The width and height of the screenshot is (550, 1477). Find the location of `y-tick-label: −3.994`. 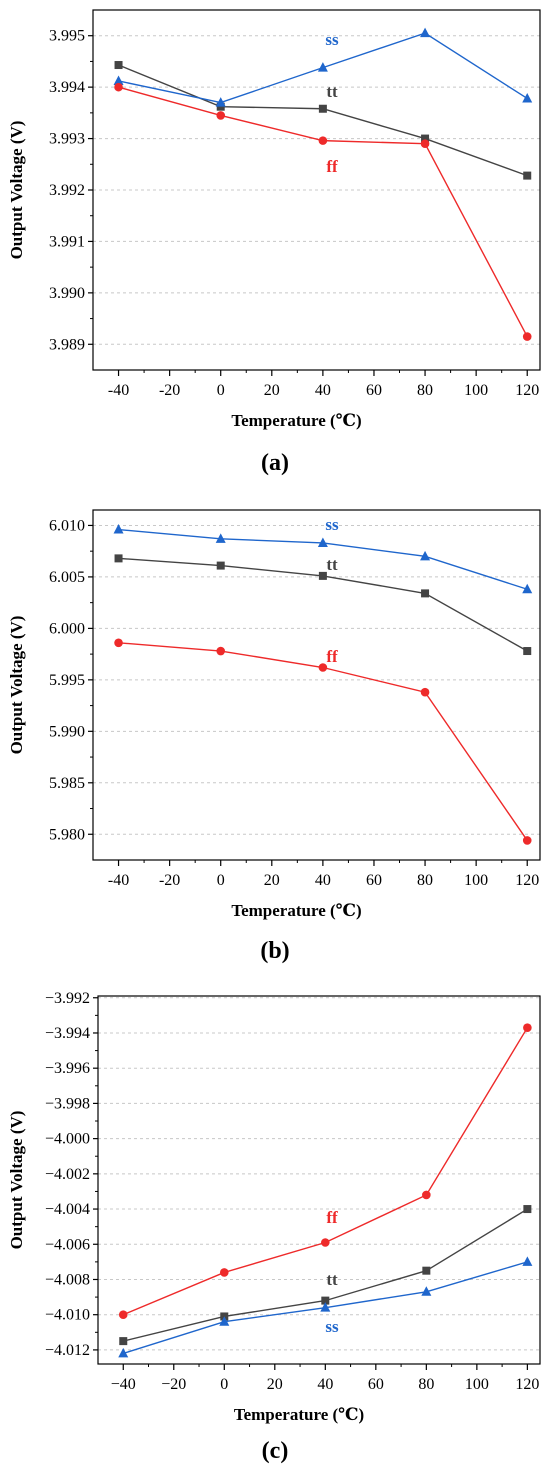

y-tick-label: −3.994 is located at coordinates (67, 1033).